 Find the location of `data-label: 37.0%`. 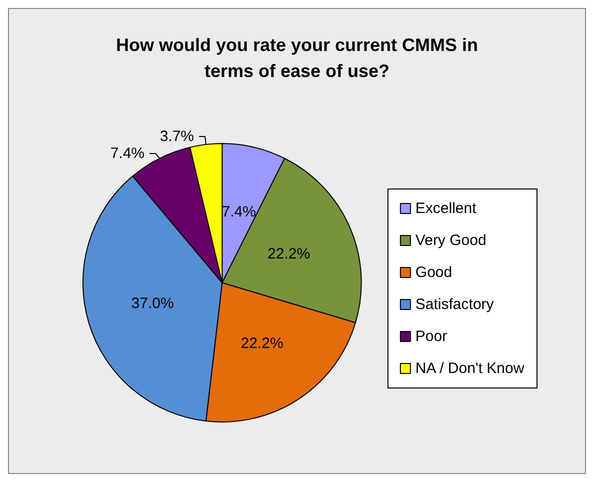

data-label: 37.0% is located at coordinates (152, 303).